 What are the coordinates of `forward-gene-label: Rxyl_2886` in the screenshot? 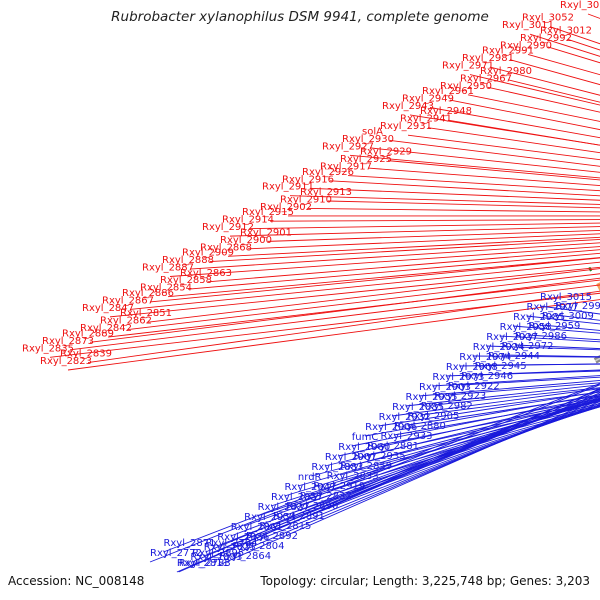 It's located at (148, 293).